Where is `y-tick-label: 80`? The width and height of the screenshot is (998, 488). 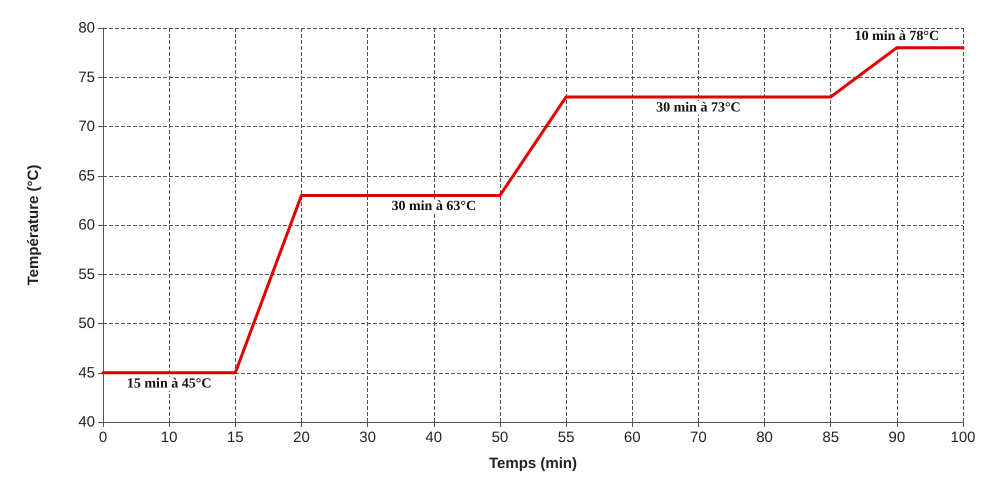 y-tick-label: 80 is located at coordinates (86, 28).